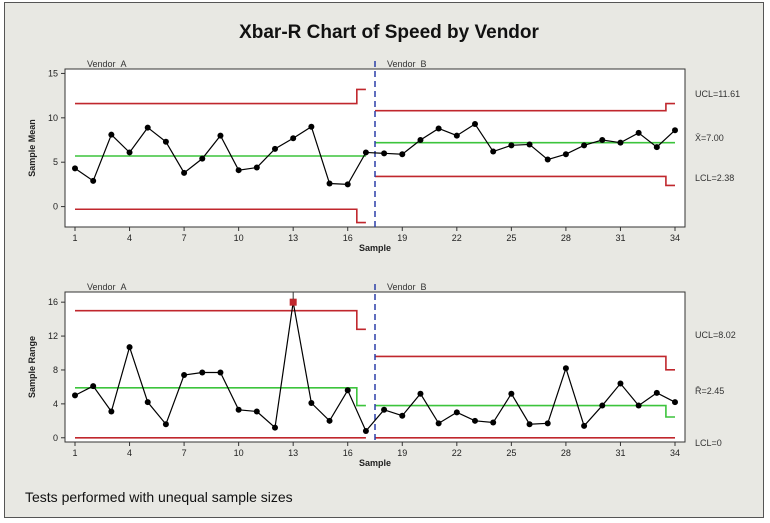  What do you see at coordinates (55, 404) in the screenshot?
I see `range-y-tick-label: 4` at bounding box center [55, 404].